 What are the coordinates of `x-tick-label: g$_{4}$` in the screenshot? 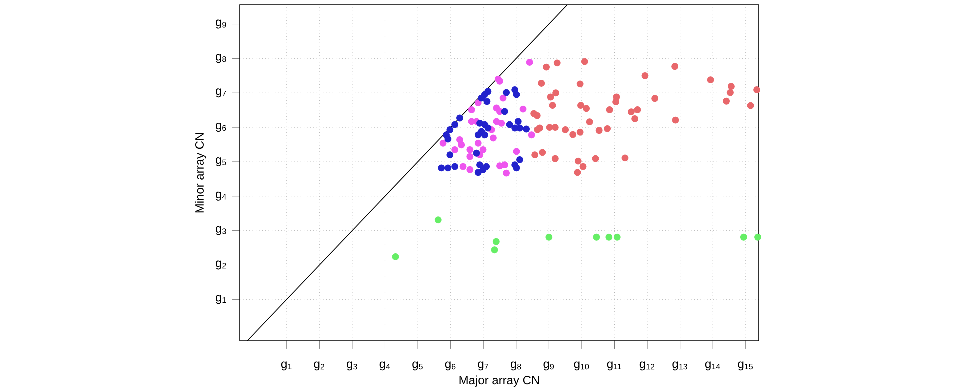 It's located at (385, 365).